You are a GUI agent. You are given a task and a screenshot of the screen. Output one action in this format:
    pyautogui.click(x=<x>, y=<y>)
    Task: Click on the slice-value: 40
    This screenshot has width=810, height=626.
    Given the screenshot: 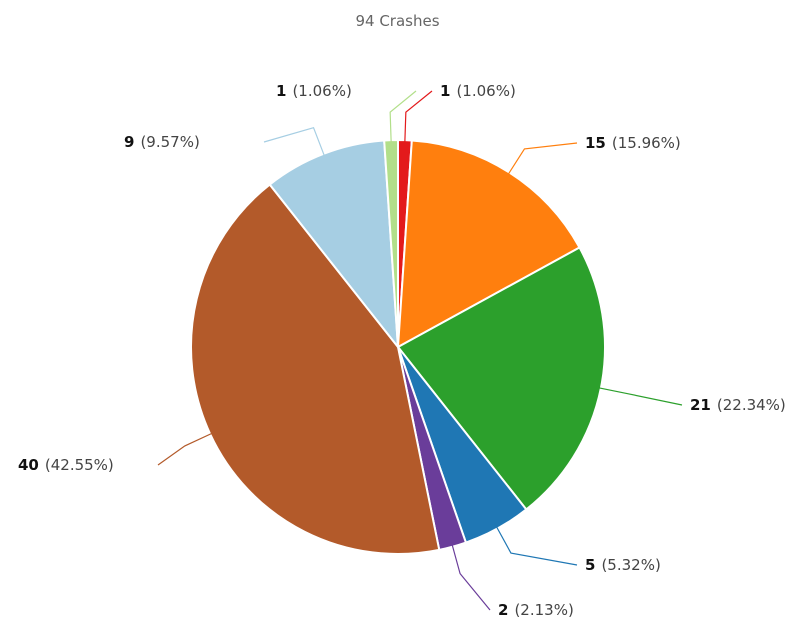 What is the action you would take?
    pyautogui.click(x=28, y=465)
    